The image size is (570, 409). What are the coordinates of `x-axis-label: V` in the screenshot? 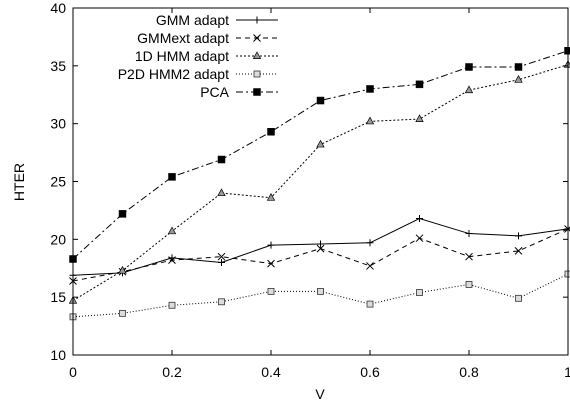 It's located at (320, 394).